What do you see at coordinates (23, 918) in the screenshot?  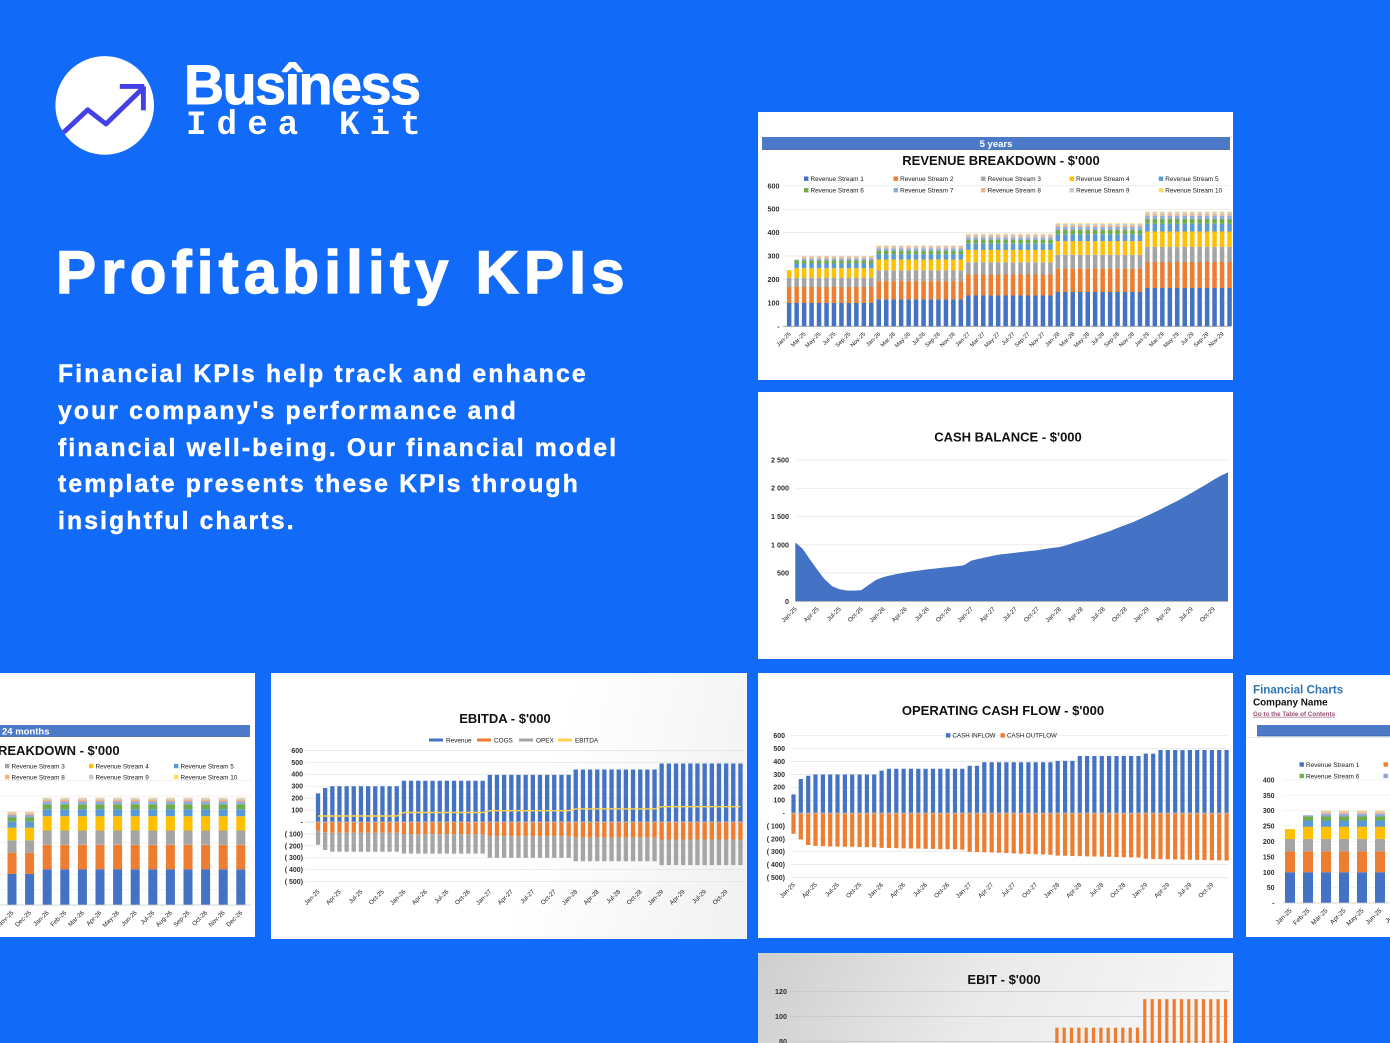 I see `svg-text: Dec-25` at bounding box center [23, 918].